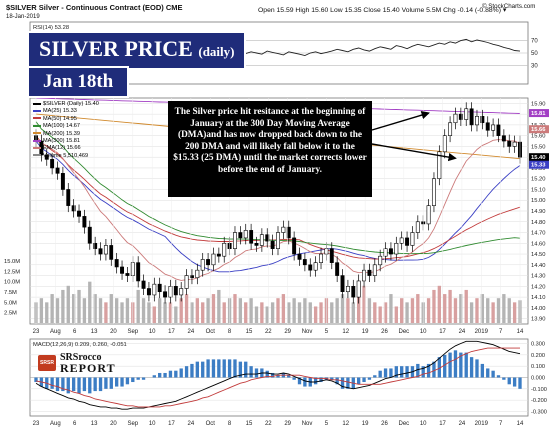 This screenshot has width=560, height=439. What do you see at coordinates (539, 412) in the screenshot?
I see `macd-tick-label: -0.300` at bounding box center [539, 412].